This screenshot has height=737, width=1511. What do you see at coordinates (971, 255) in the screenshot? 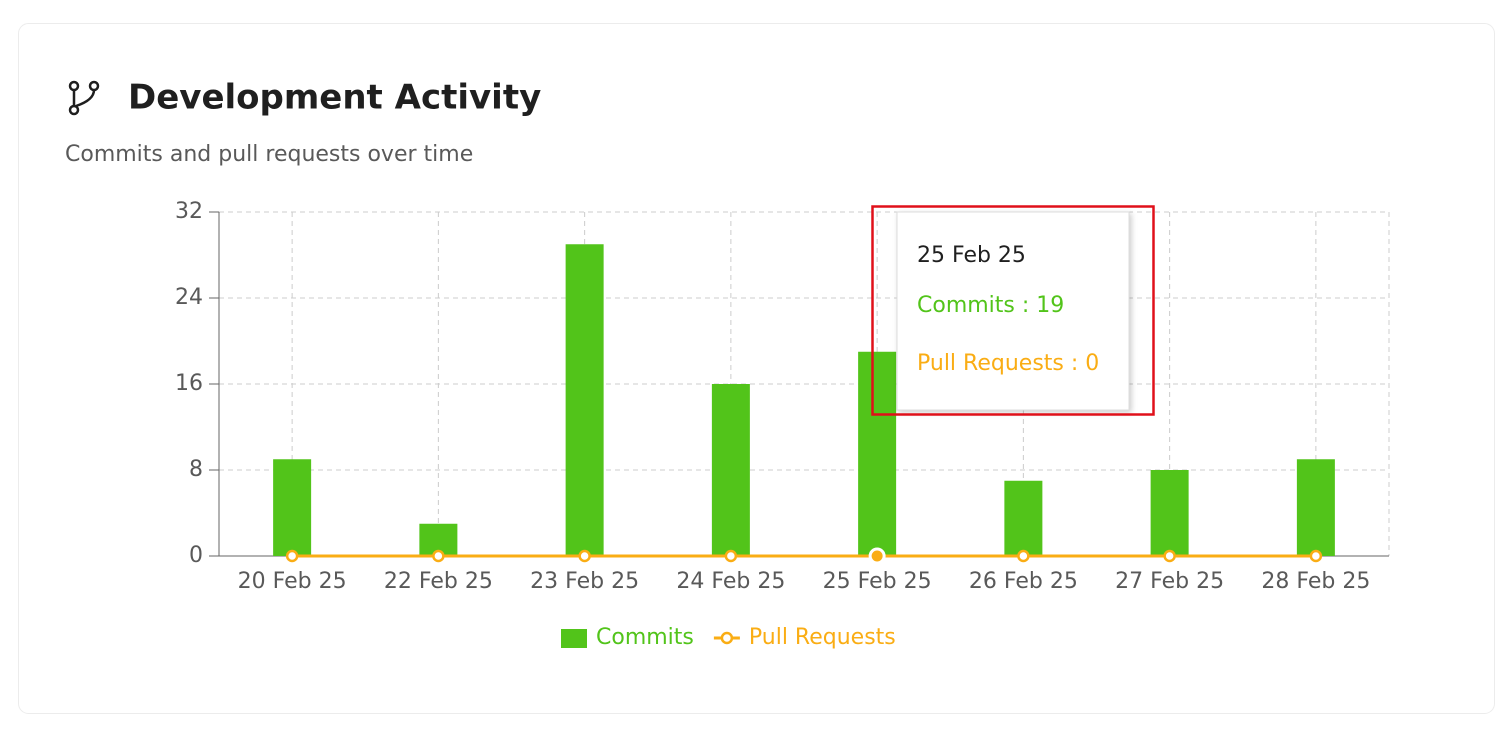
I see `tooltip-title: 25 Feb 25` at bounding box center [971, 255].